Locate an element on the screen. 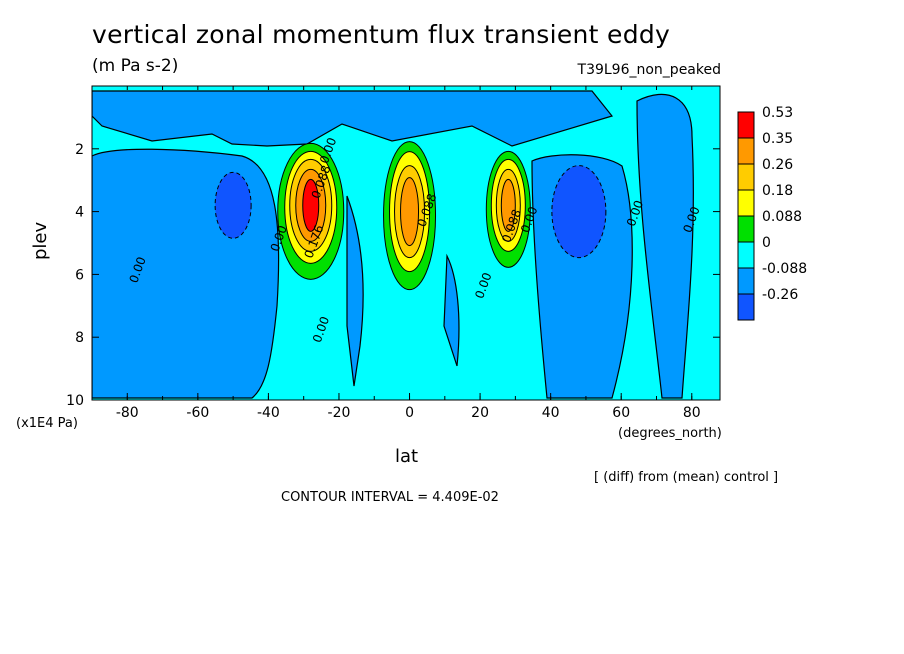  y-tick-label: 8 is located at coordinates (79, 338).